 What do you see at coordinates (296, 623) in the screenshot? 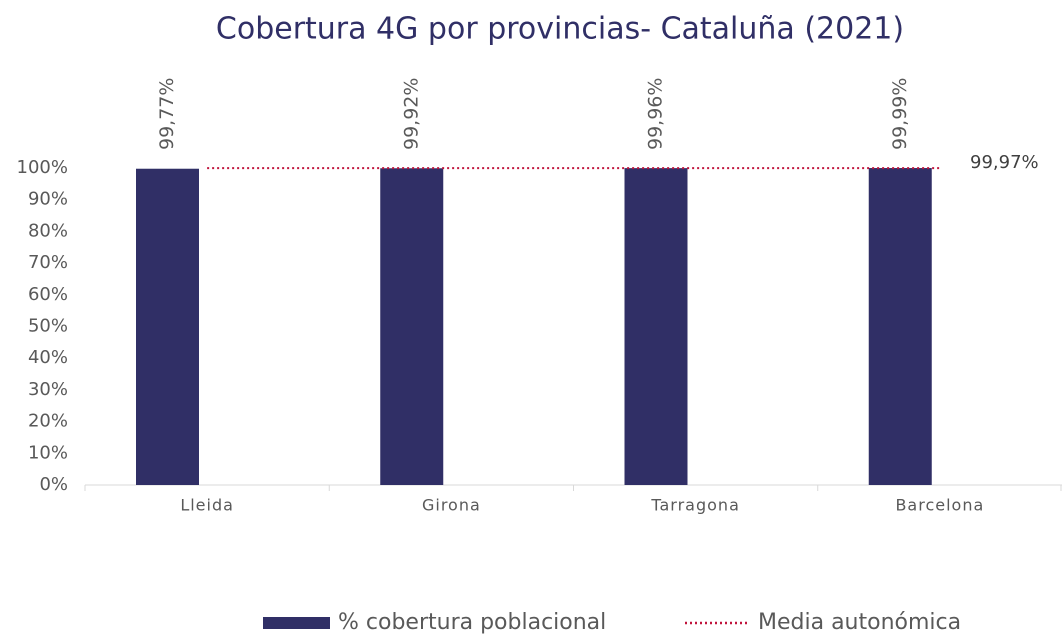
I see `legend-swatch` at bounding box center [296, 623].